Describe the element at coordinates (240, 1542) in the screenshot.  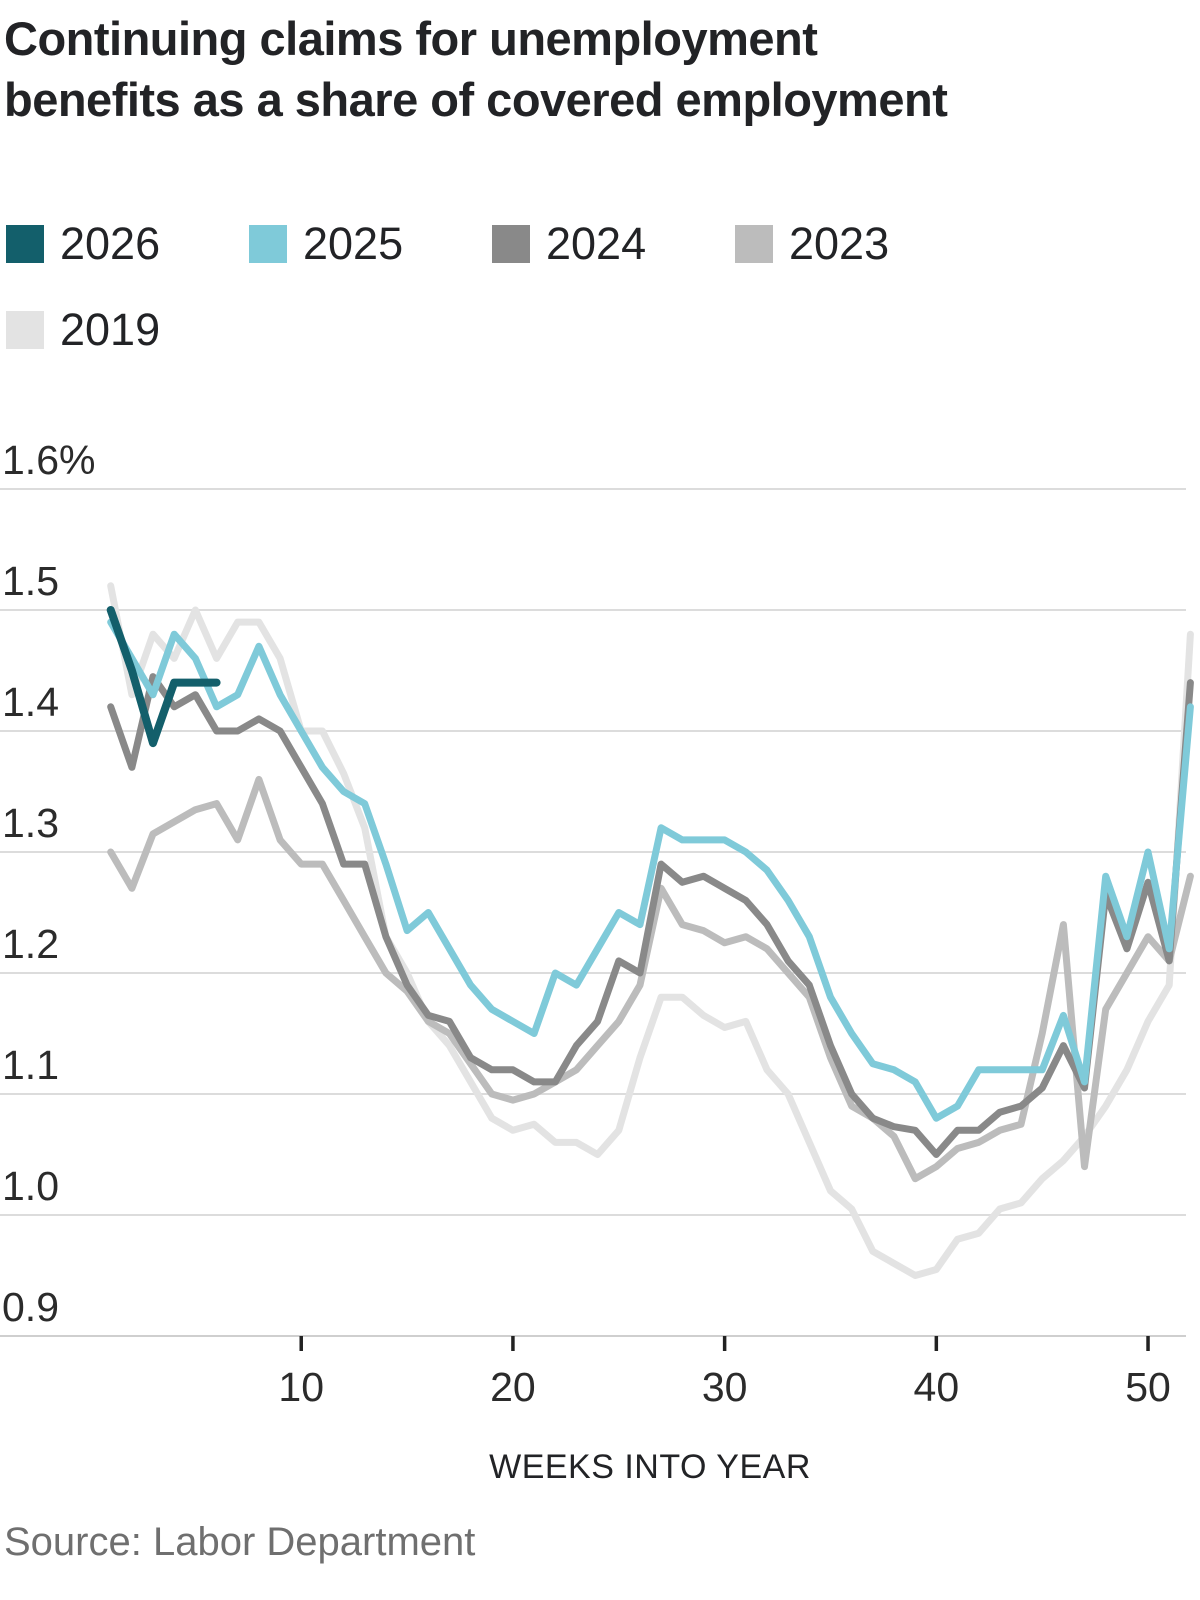
I see `source-note: Source: Labor Department` at that location.